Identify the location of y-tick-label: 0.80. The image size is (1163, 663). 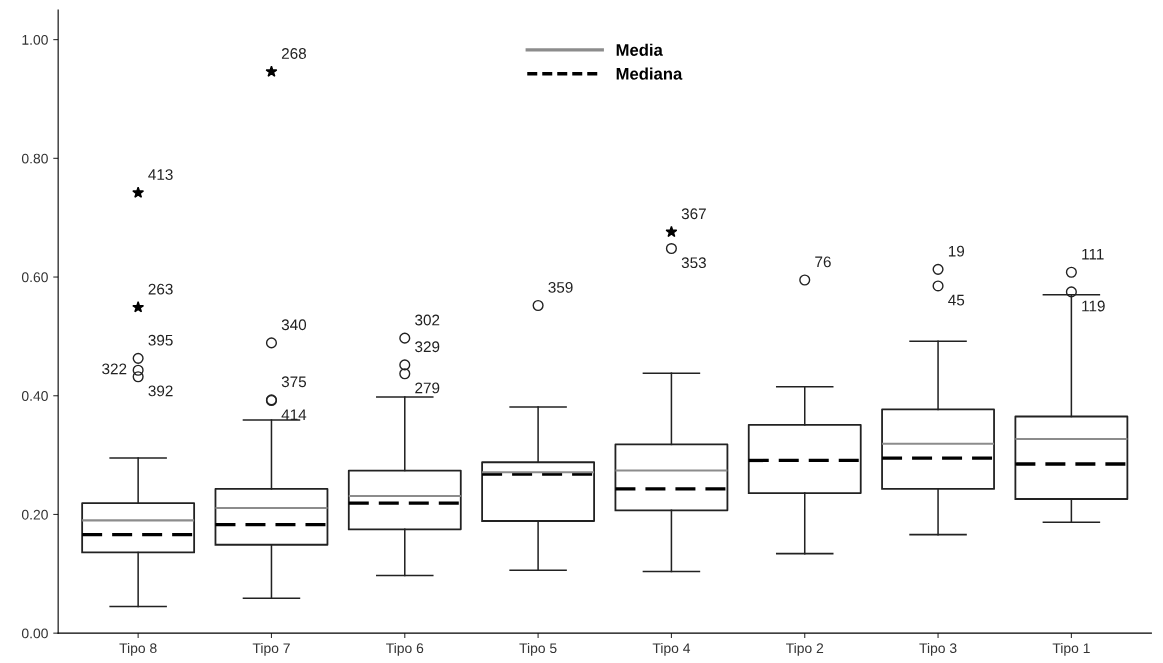
(34, 158).